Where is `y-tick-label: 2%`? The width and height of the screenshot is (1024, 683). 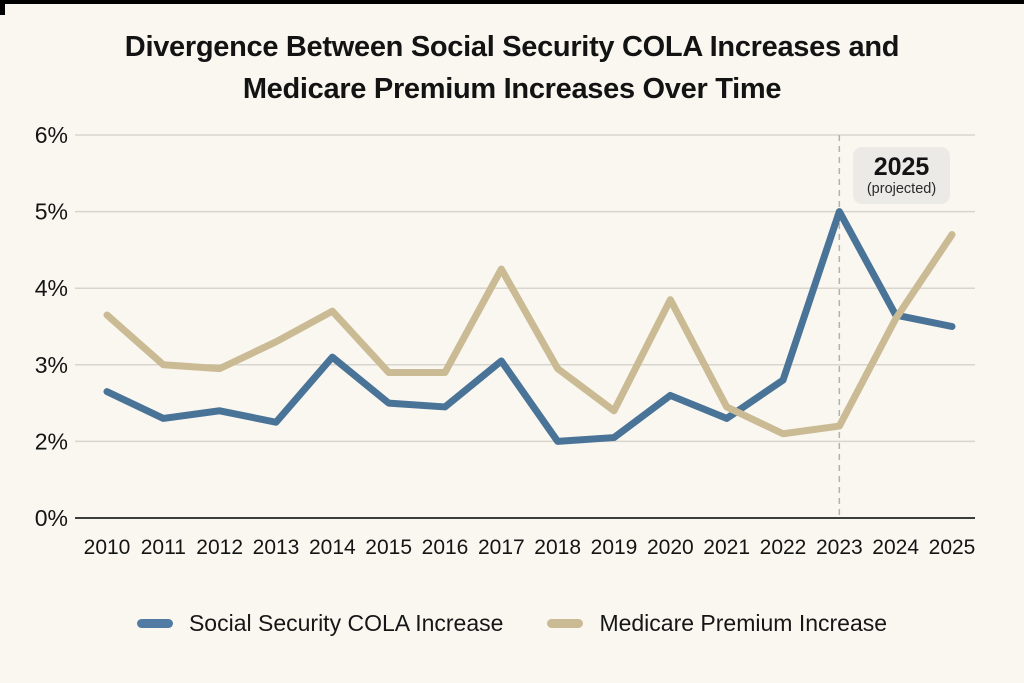 y-tick-label: 2% is located at coordinates (51, 441).